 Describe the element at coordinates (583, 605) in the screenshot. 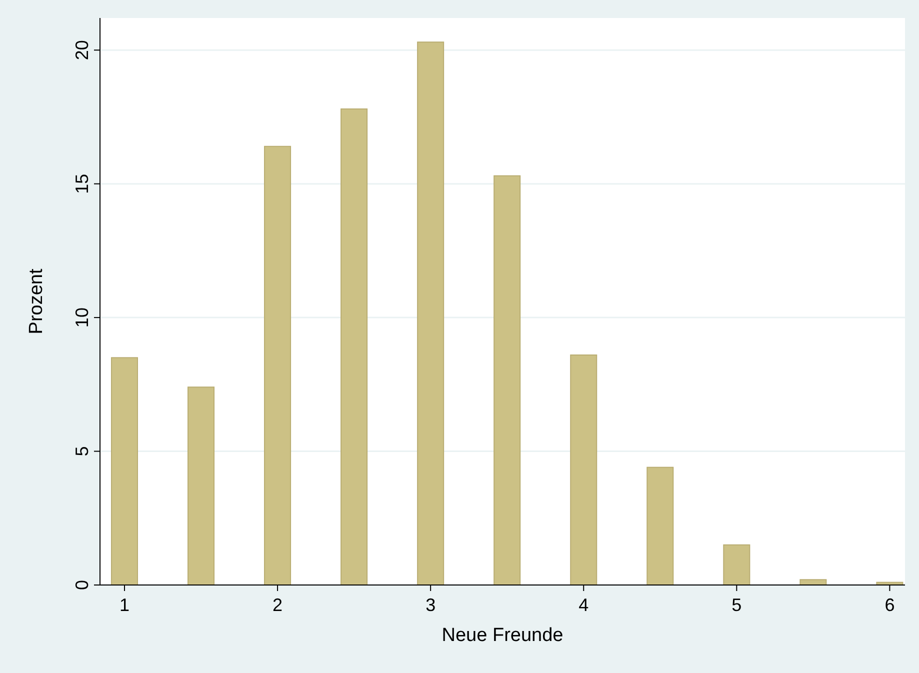

I see `x-tick-label: 4` at that location.